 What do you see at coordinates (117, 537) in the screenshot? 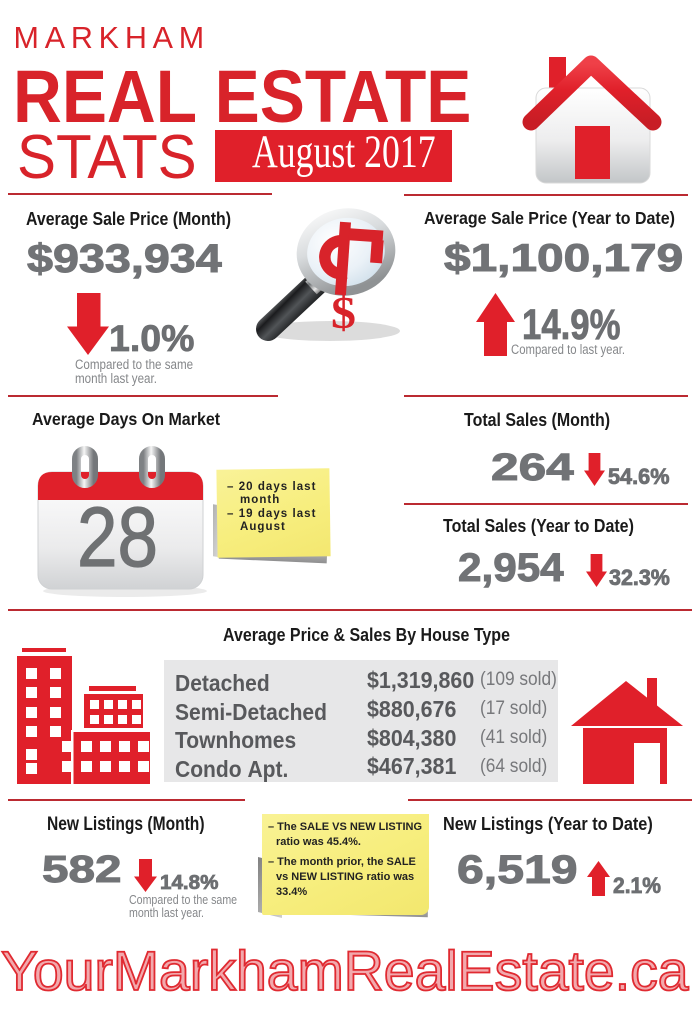
I see `svg-text: 28` at bounding box center [117, 537].